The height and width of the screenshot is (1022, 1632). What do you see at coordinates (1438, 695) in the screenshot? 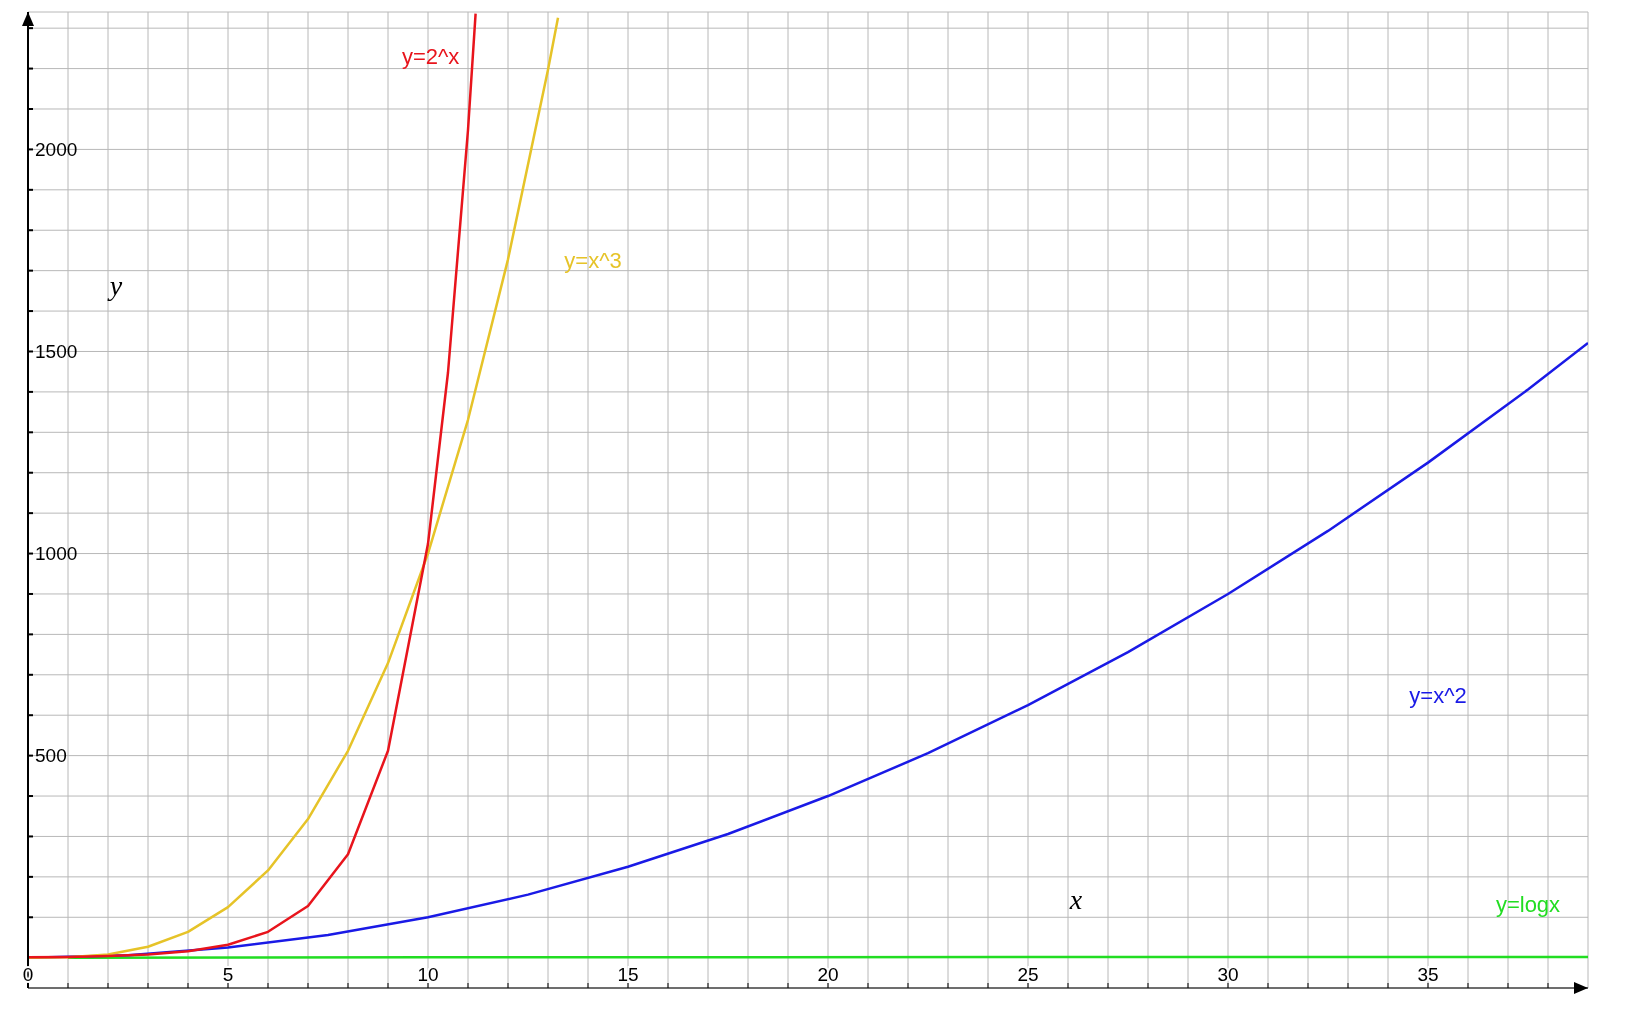
I see `text: y=x^2` at bounding box center [1438, 695].